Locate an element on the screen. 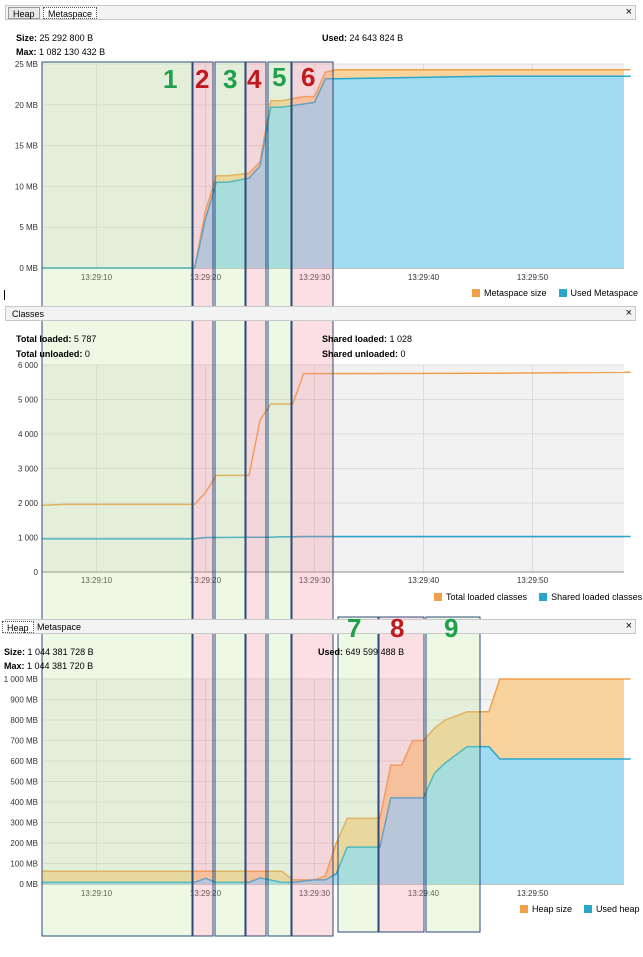 The height and width of the screenshot is (957, 643). phase-label-2: 2 is located at coordinates (202, 79).